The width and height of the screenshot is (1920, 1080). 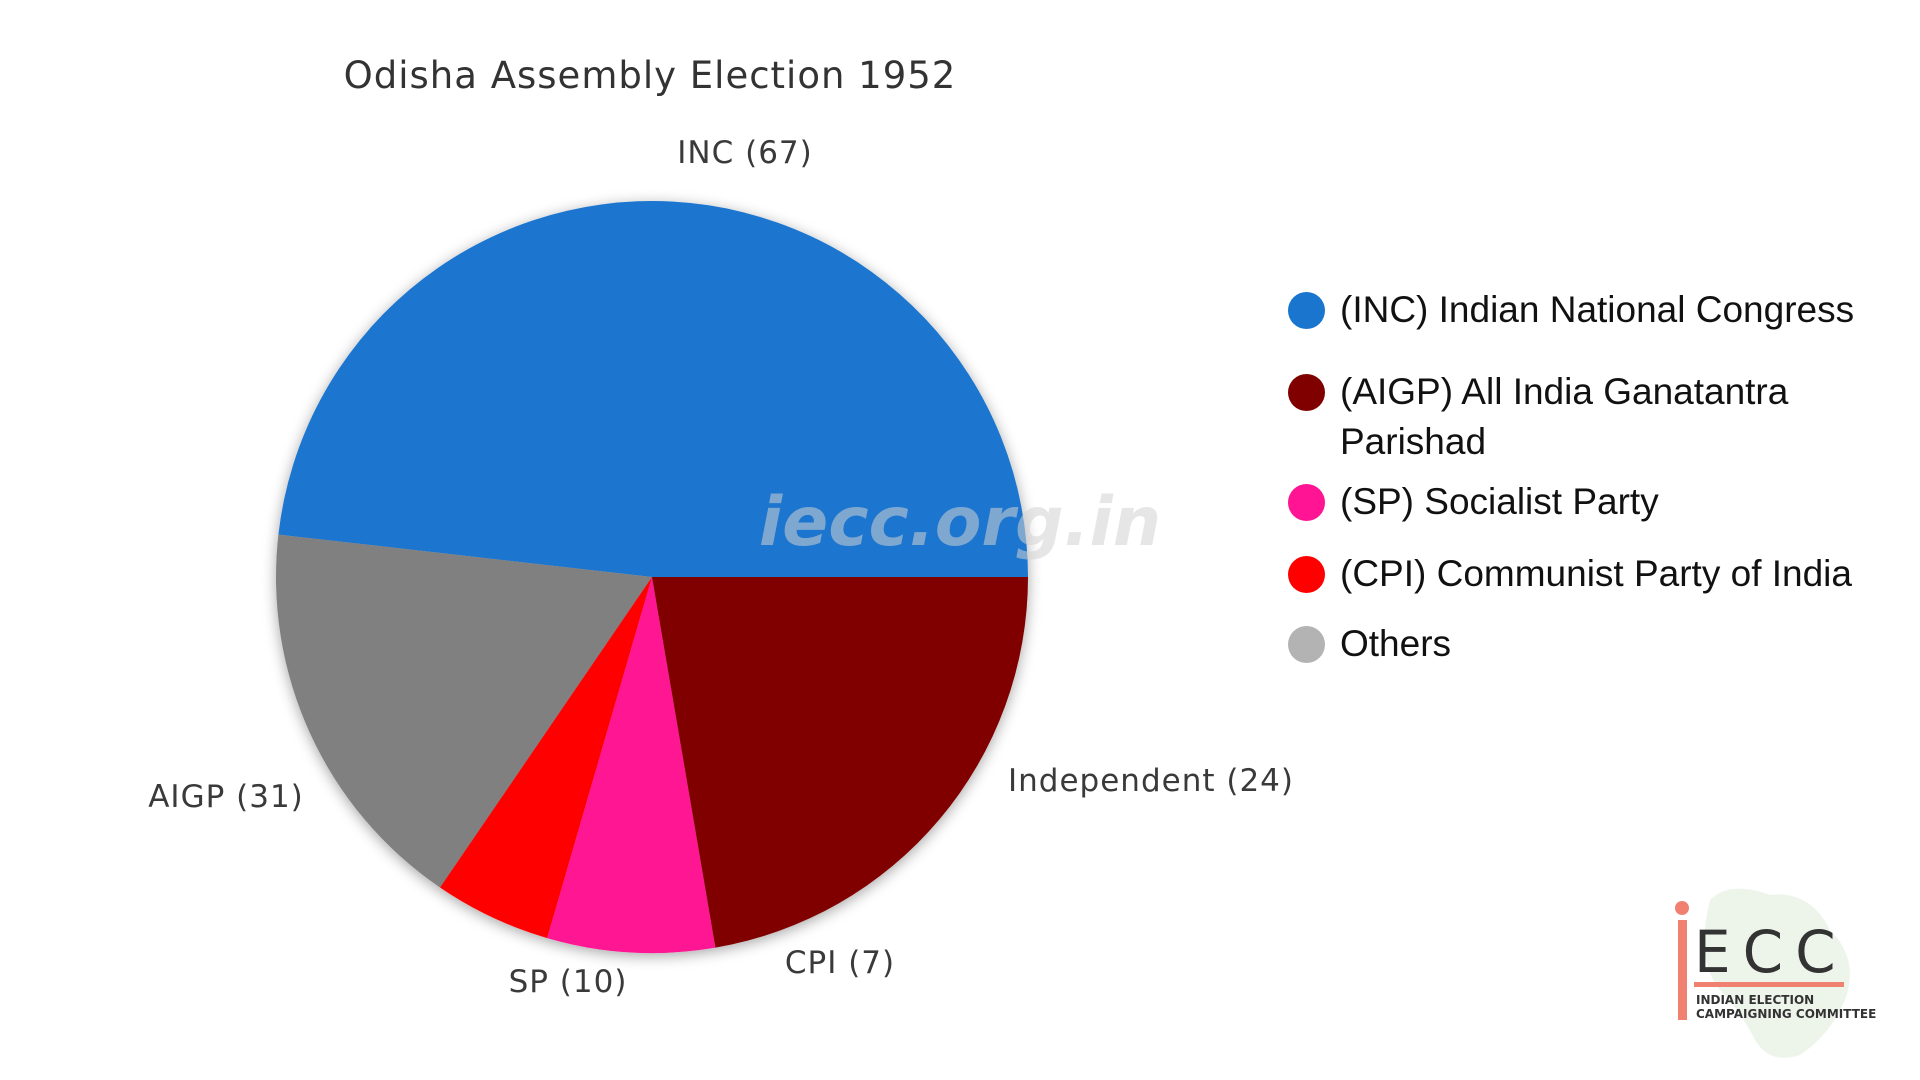 I want to click on pie-slice-aigp, so click(x=840, y=762).